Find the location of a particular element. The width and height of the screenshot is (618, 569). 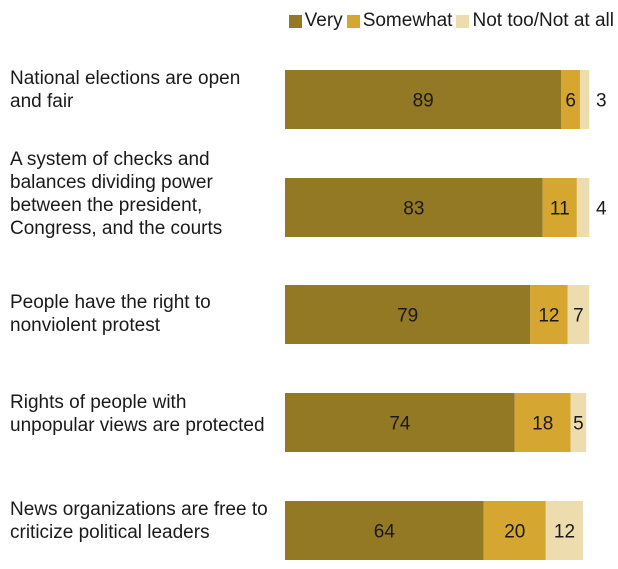

category-label: National elections are open and fair is located at coordinates (125, 90).